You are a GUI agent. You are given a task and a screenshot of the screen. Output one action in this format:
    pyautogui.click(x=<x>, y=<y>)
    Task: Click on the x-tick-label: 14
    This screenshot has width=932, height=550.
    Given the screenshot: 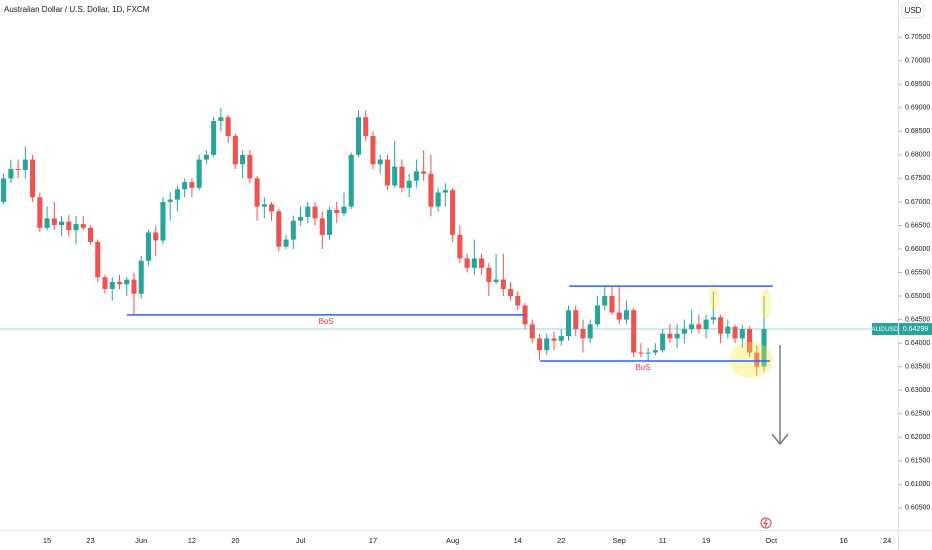 What is the action you would take?
    pyautogui.click(x=518, y=540)
    